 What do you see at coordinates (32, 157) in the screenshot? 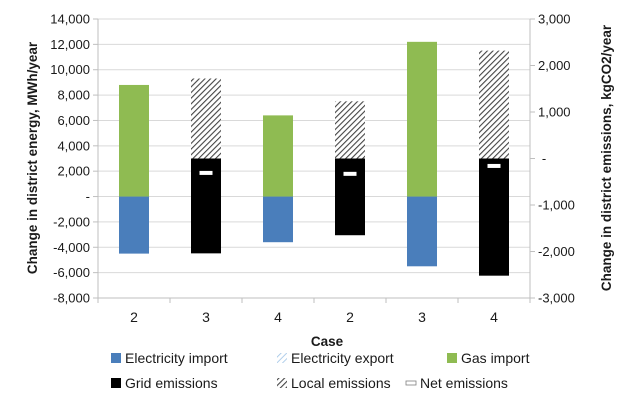
I see `y-axis-left-title: Change in district energy, MWh/year` at bounding box center [32, 157].